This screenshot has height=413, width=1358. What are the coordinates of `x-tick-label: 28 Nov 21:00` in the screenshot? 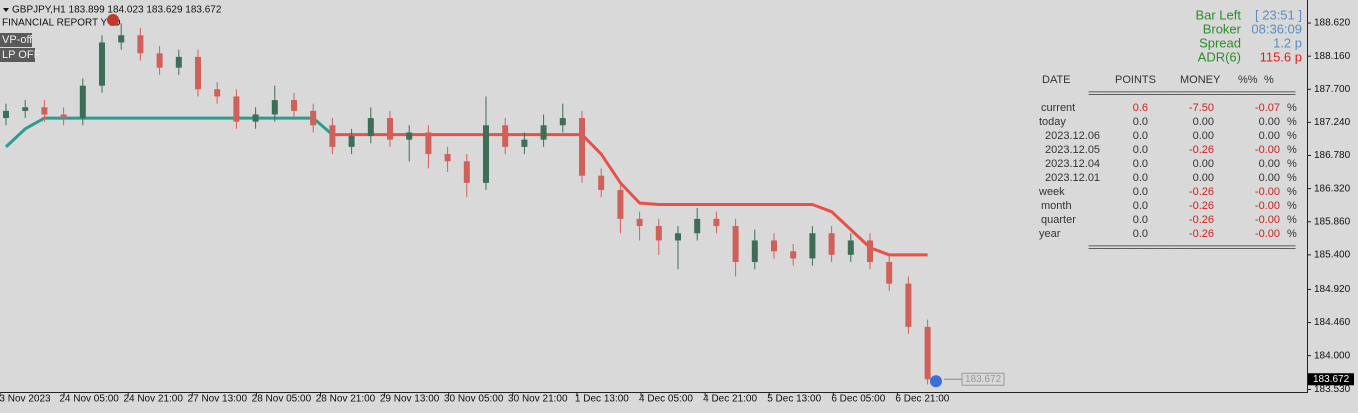 It's located at (346, 399).